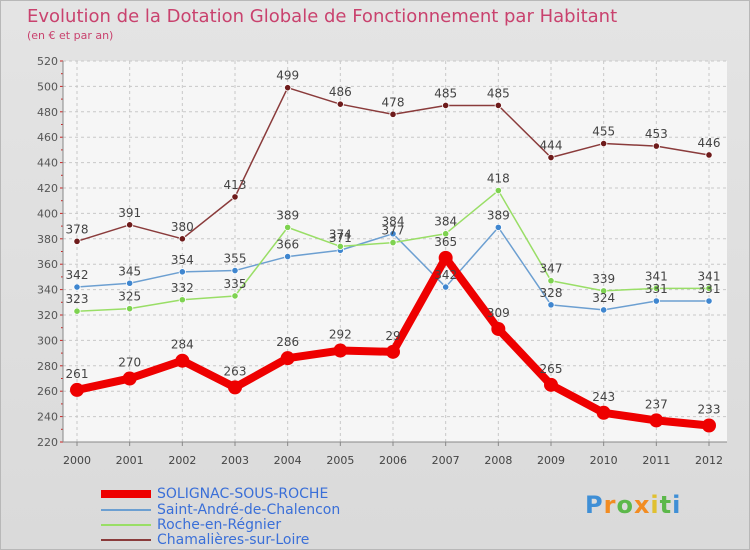 Image resolution: width=750 pixels, height=550 pixels. Describe the element at coordinates (709, 460) in the screenshot. I see `x-tick-label: 2012` at that location.